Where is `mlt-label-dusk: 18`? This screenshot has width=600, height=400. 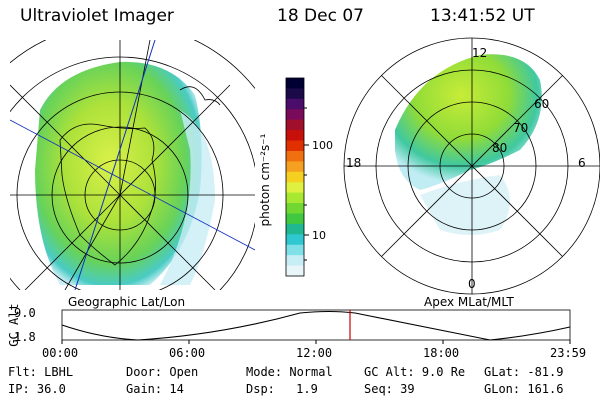 mlt-label-dusk: 18 is located at coordinates (354, 163).